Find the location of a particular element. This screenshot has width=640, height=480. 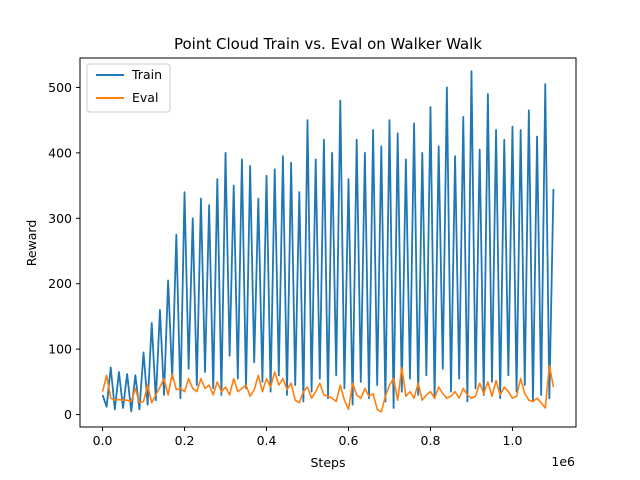

x-tick-label: 0.2 is located at coordinates (185, 440).